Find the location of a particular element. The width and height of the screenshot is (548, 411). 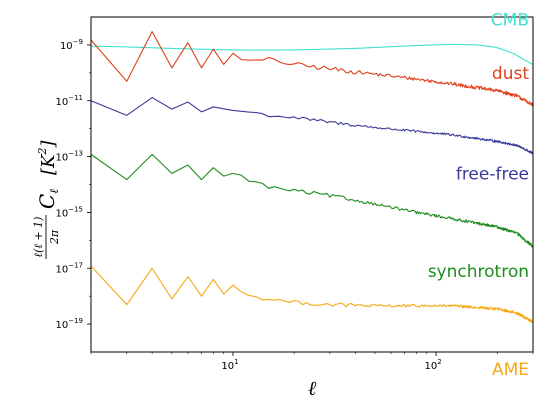

series-line-ame is located at coordinates (312, 294).